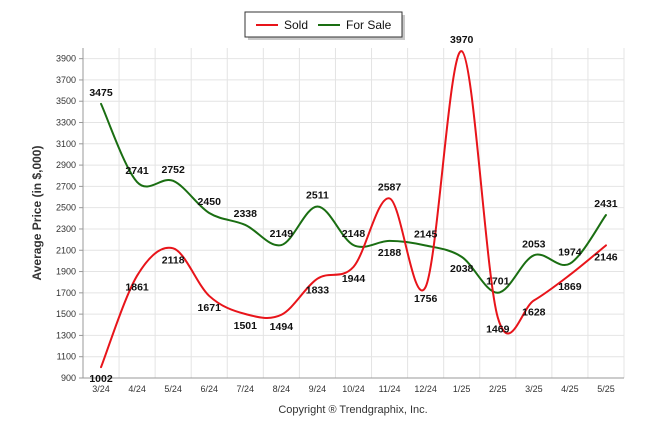 The height and width of the screenshot is (434, 646). Describe the element at coordinates (68, 378) in the screenshot. I see `y-tick-label: 900` at that location.